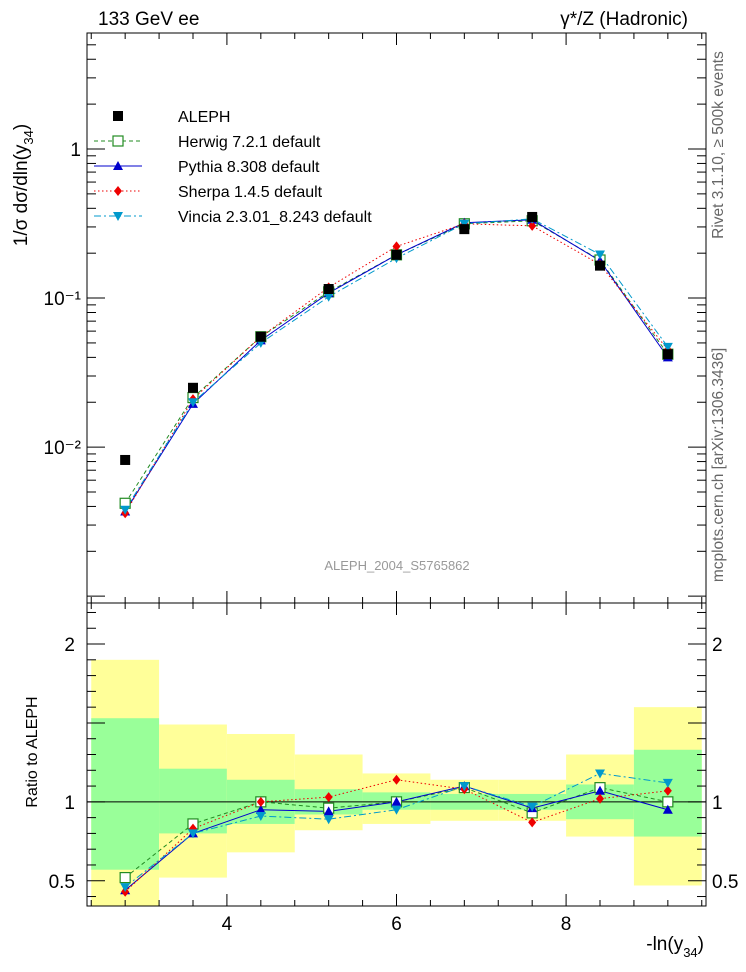 This screenshot has height=972, width=746. Describe the element at coordinates (725, 882) in the screenshot. I see `ratio-y-tick-label-right: 0.5` at that location.